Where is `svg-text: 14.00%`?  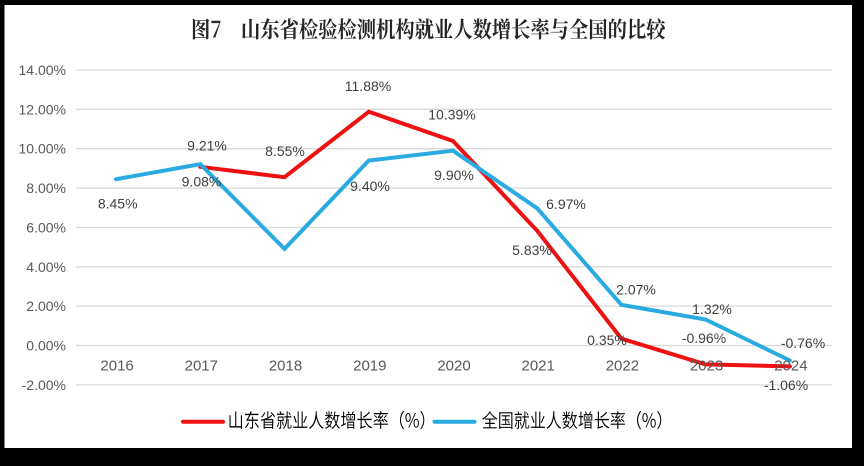
svg-text: 14.00% is located at coordinates (42, 70).